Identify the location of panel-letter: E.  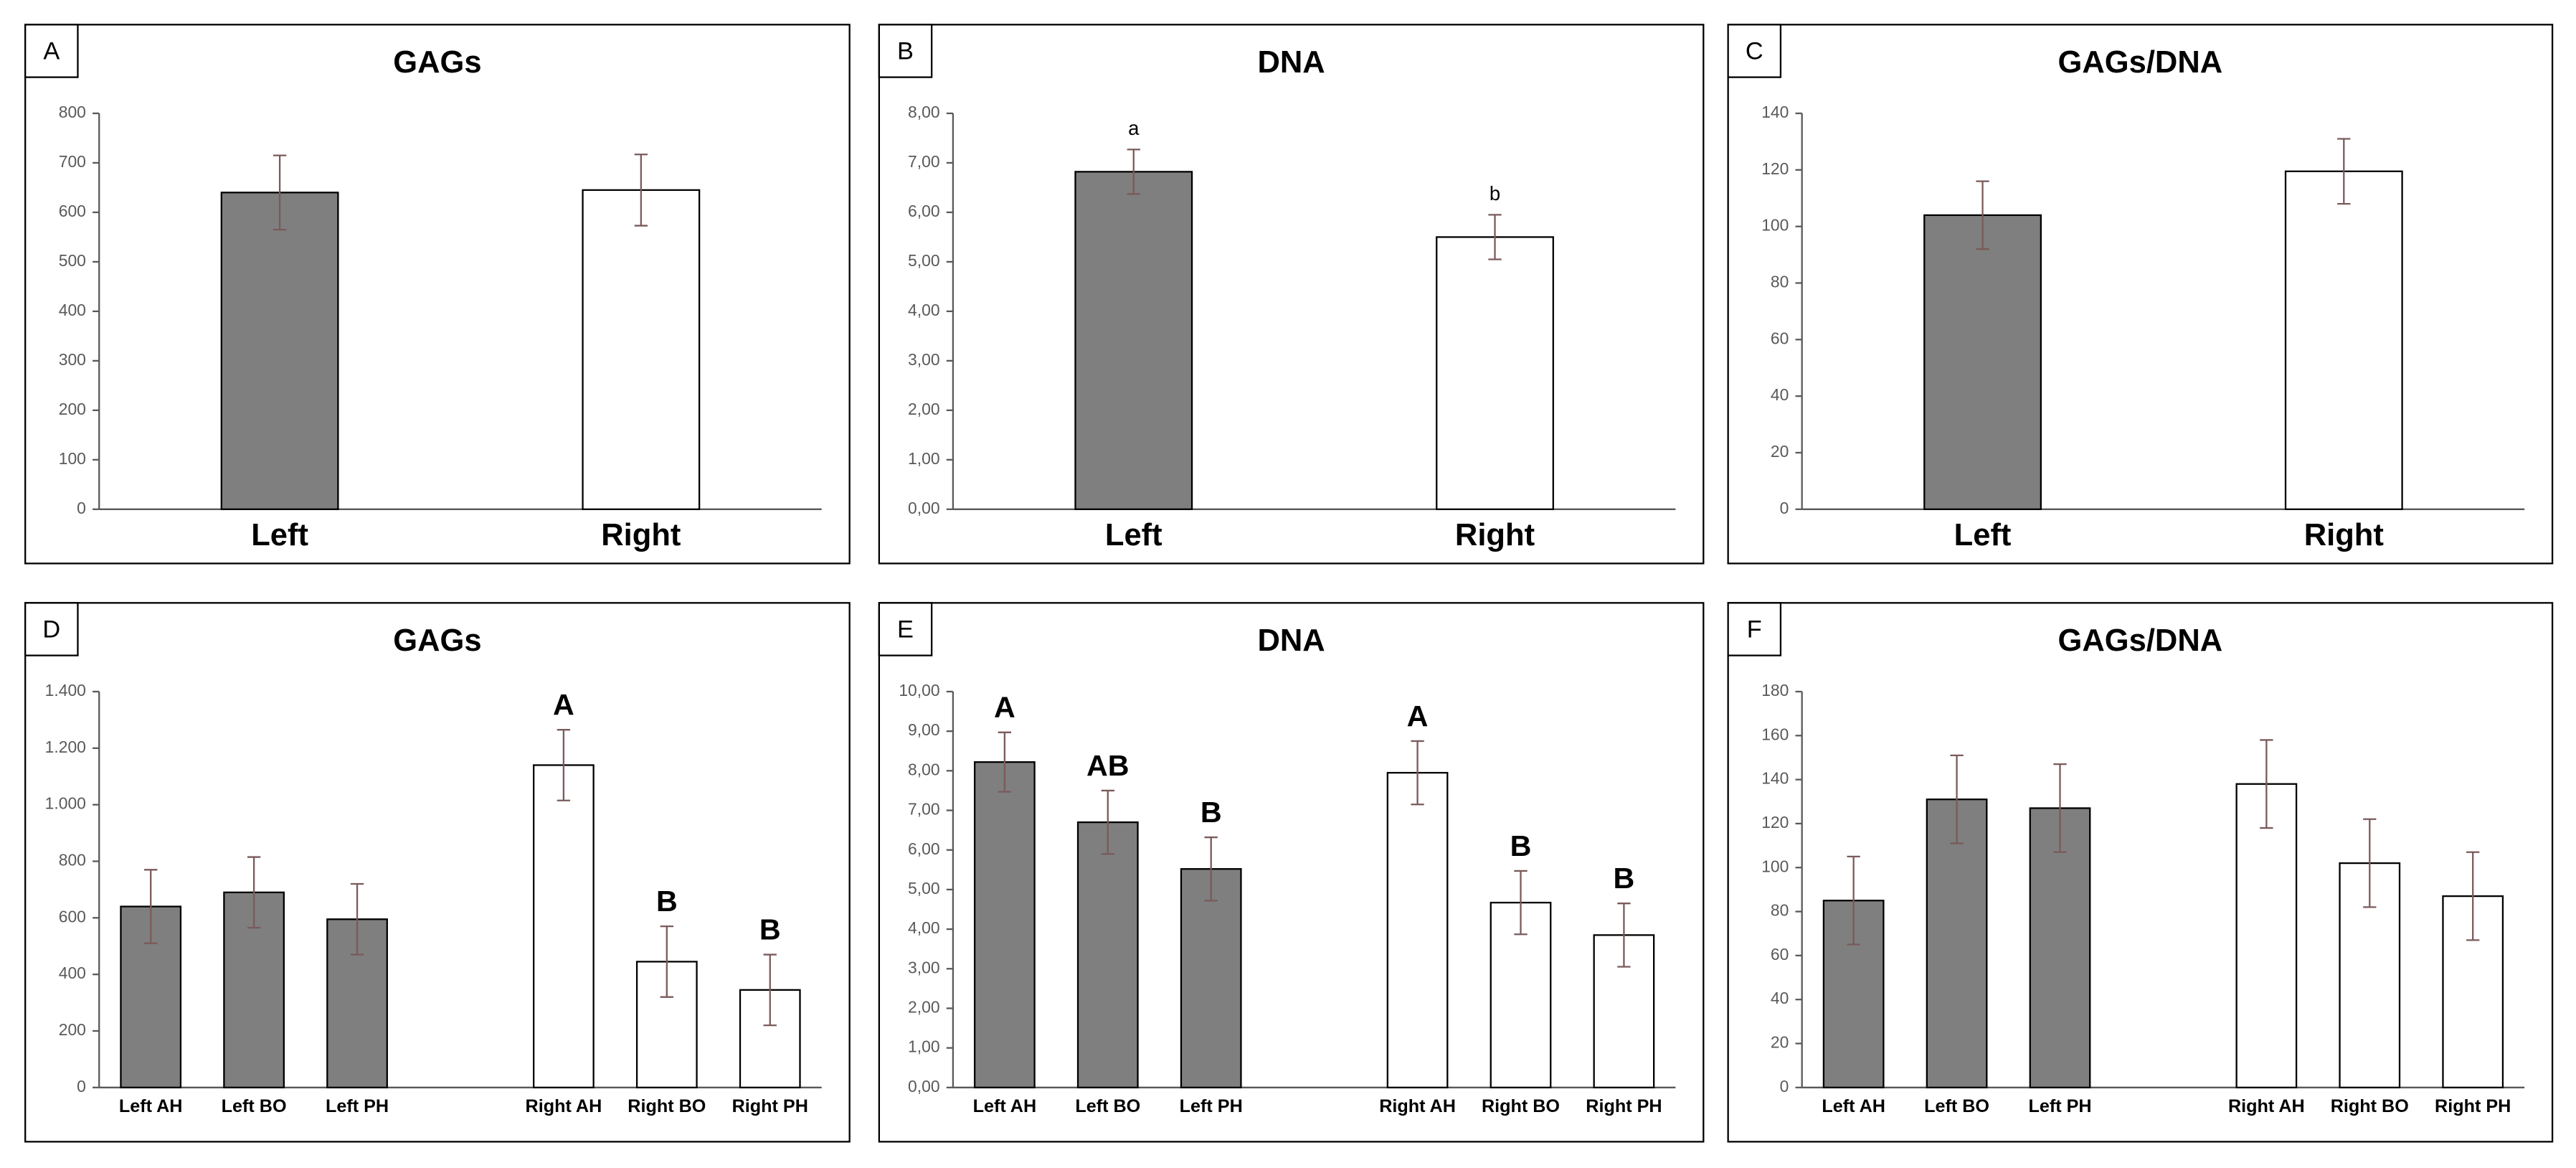
(905, 629).